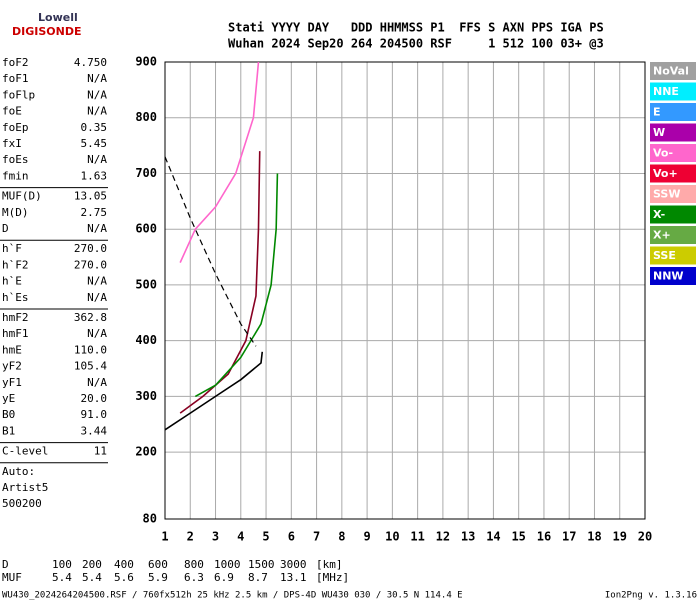 The height and width of the screenshot is (600, 700). I want to click on param-value: 270.0, so click(90, 248).